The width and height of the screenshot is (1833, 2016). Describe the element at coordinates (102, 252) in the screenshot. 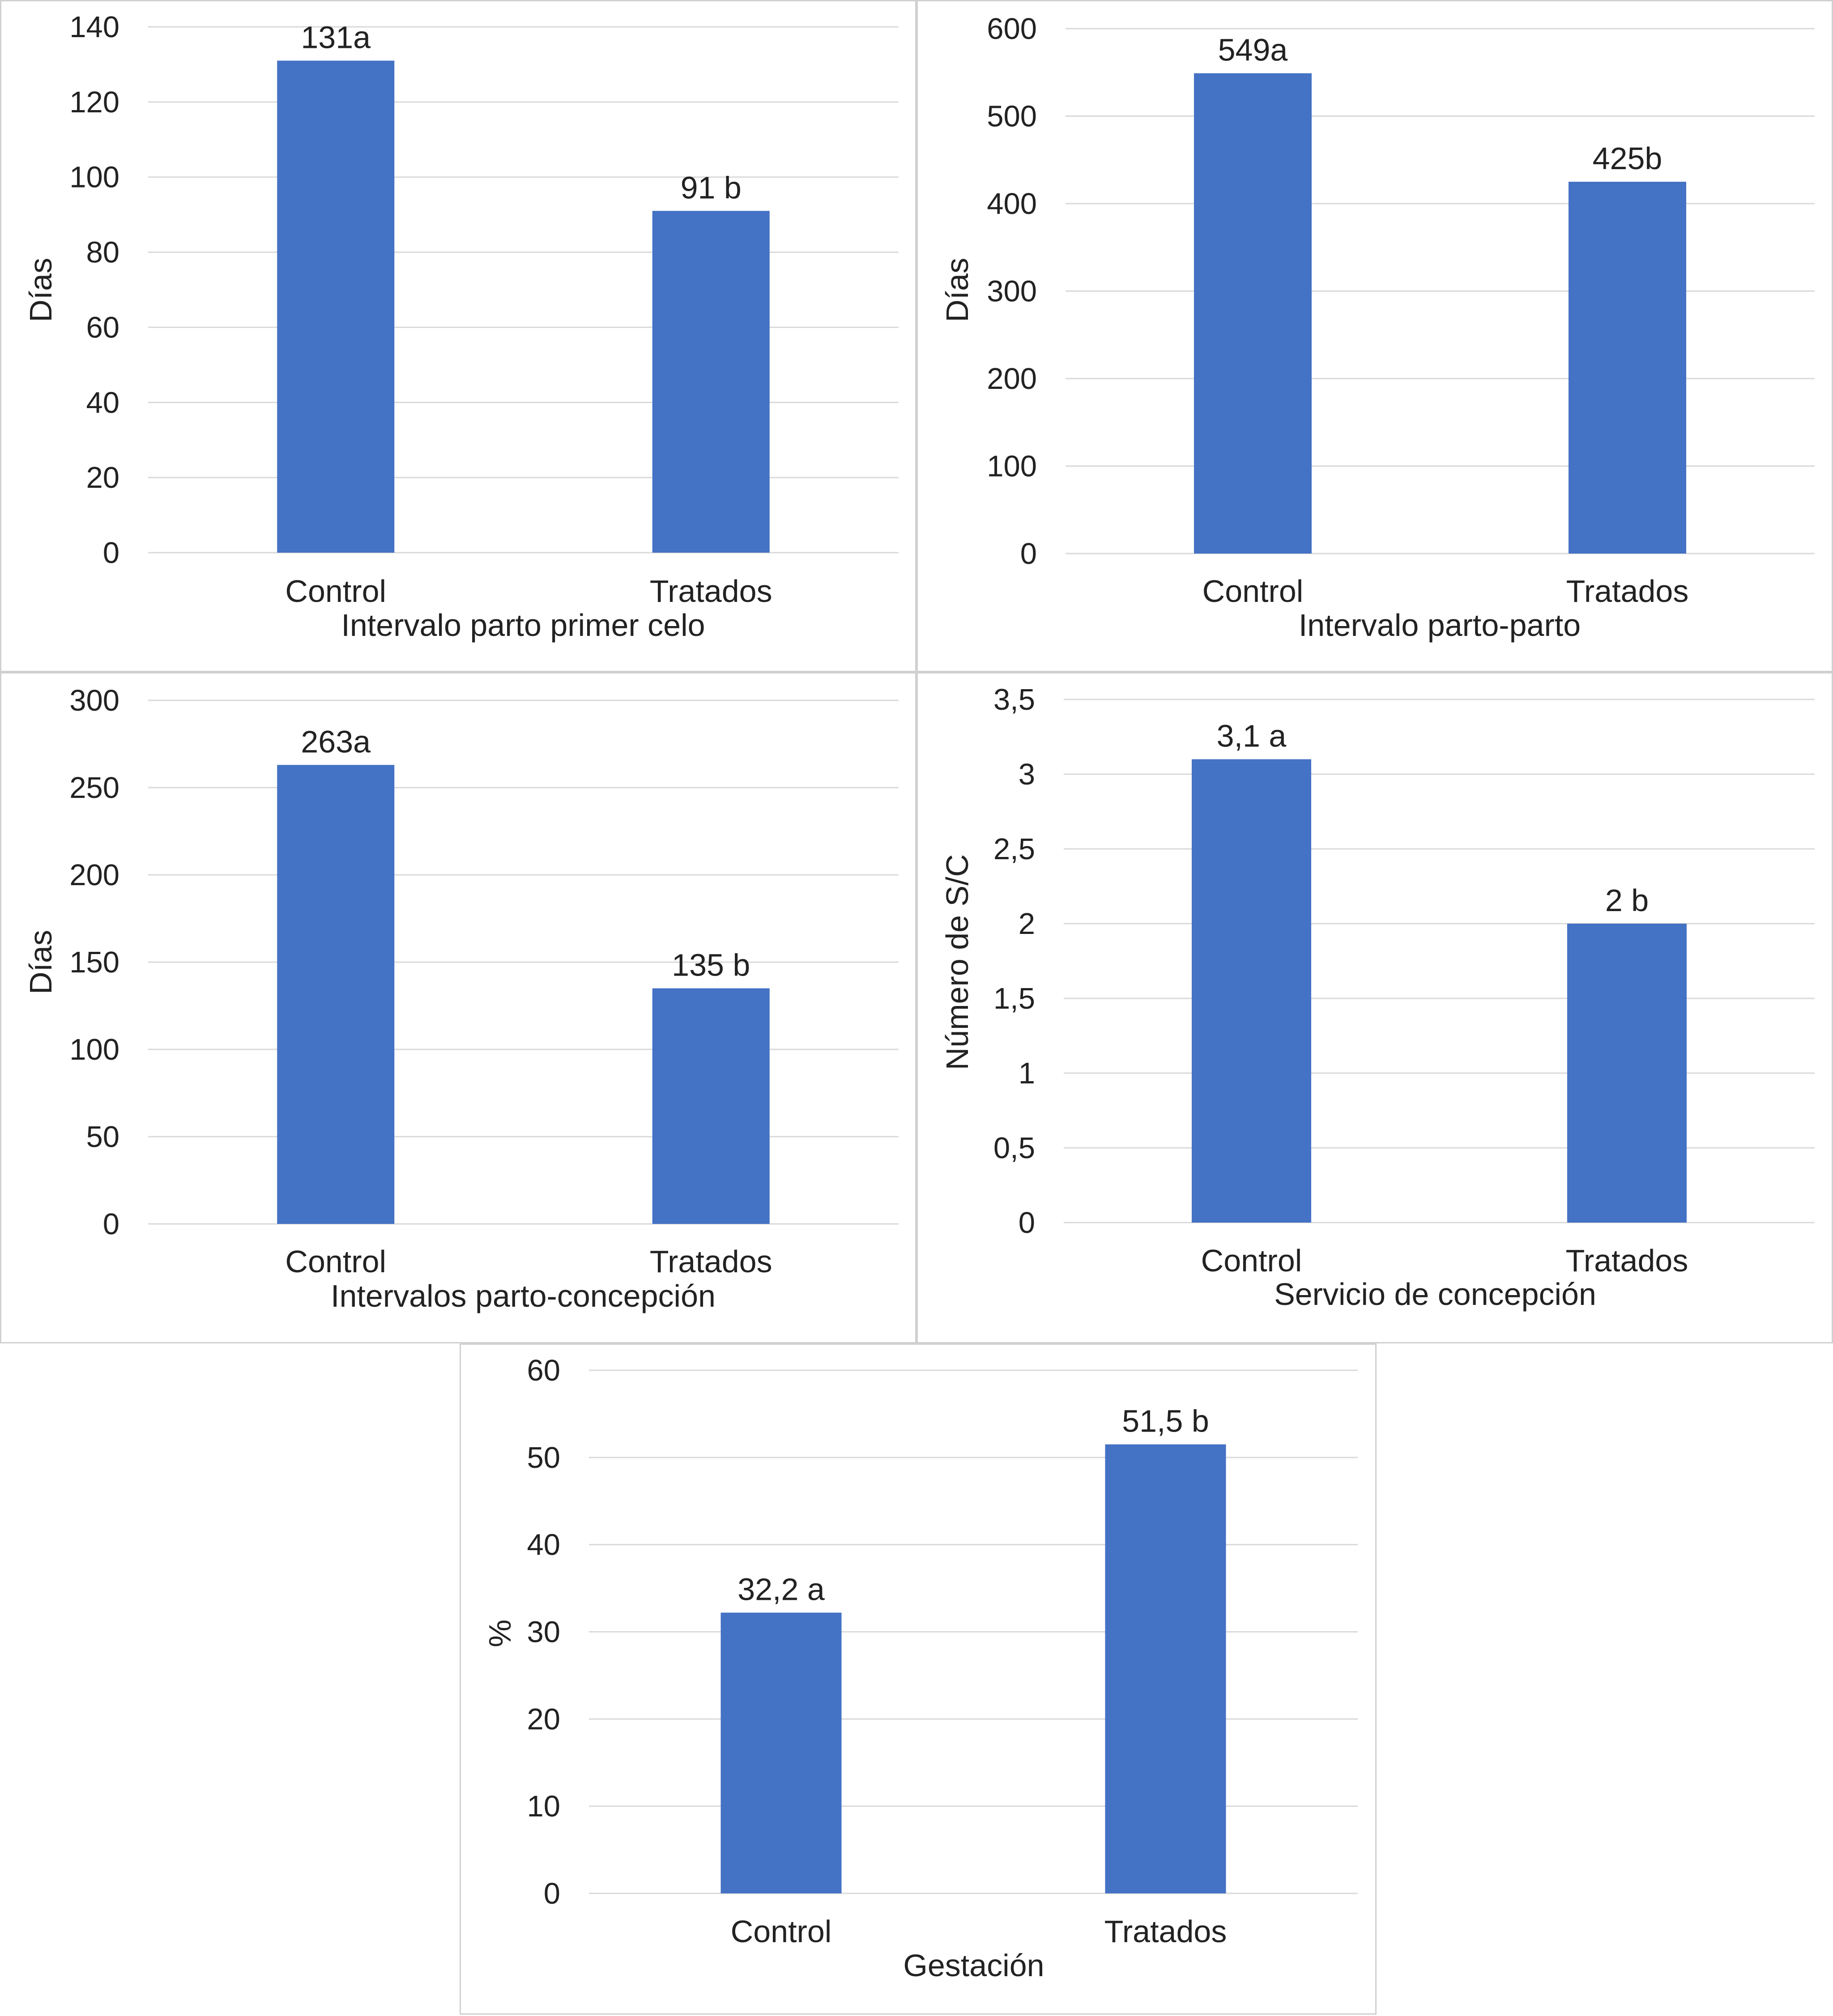

I see `y-tick-label: 80` at that location.